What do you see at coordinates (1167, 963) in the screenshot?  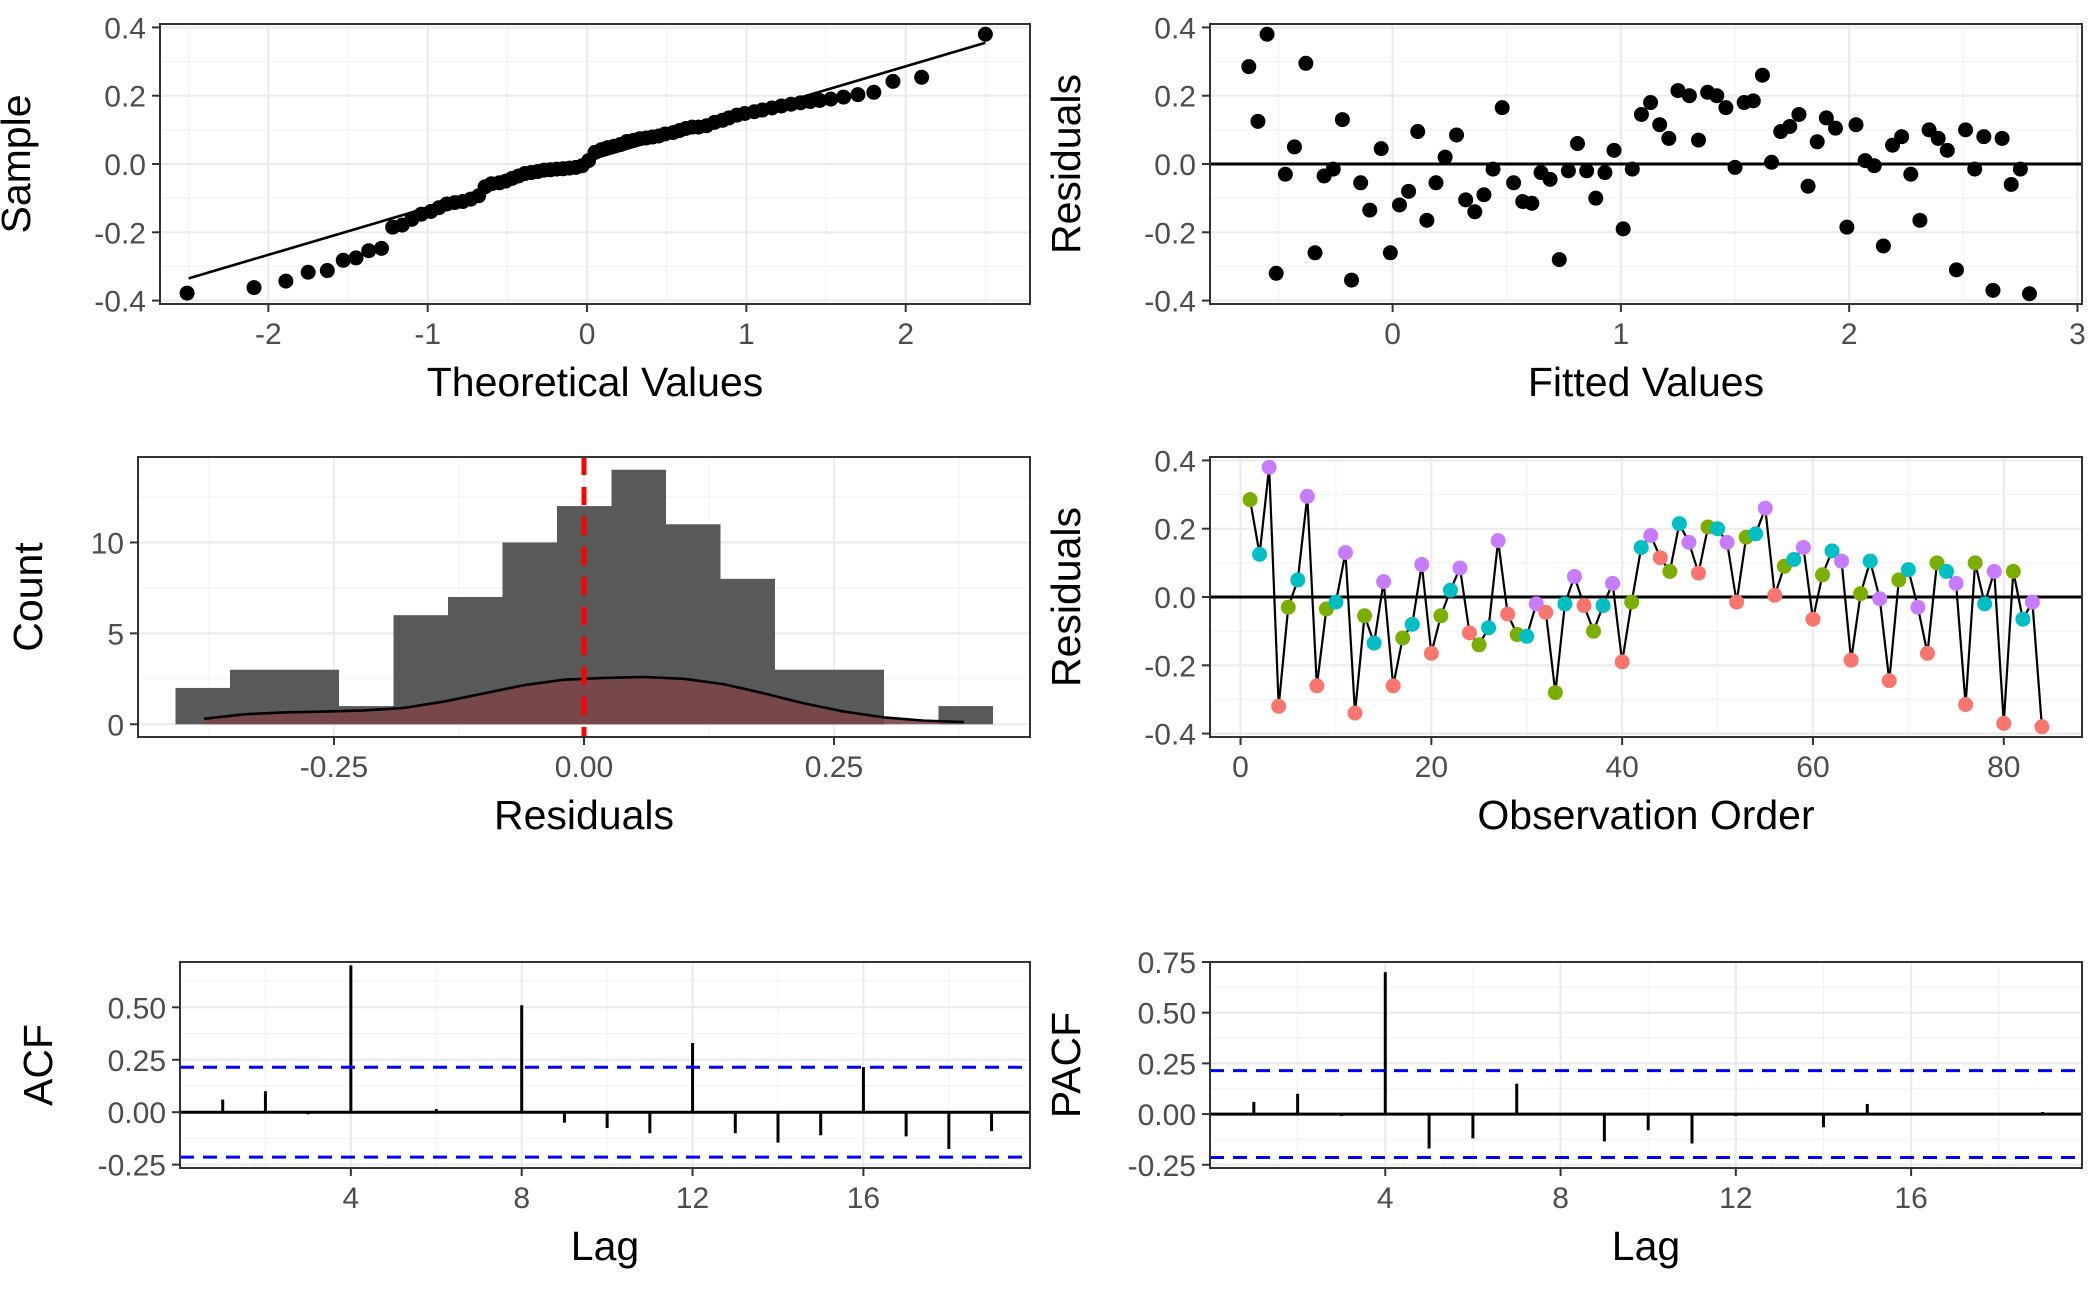 I see `y-tick-label: 0.75` at bounding box center [1167, 963].